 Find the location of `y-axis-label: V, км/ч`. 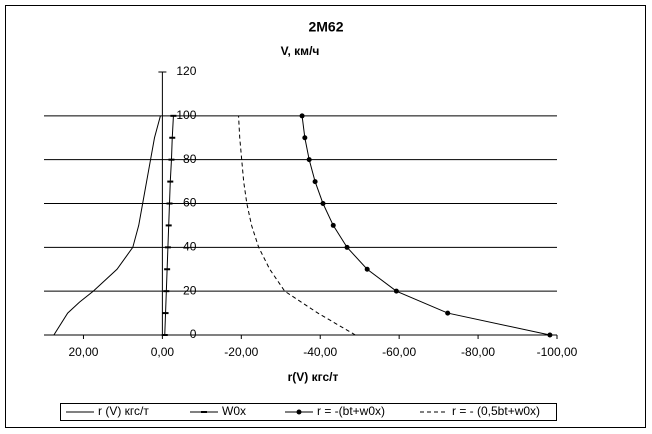

y-axis-label: V, км/ч is located at coordinates (300, 51).